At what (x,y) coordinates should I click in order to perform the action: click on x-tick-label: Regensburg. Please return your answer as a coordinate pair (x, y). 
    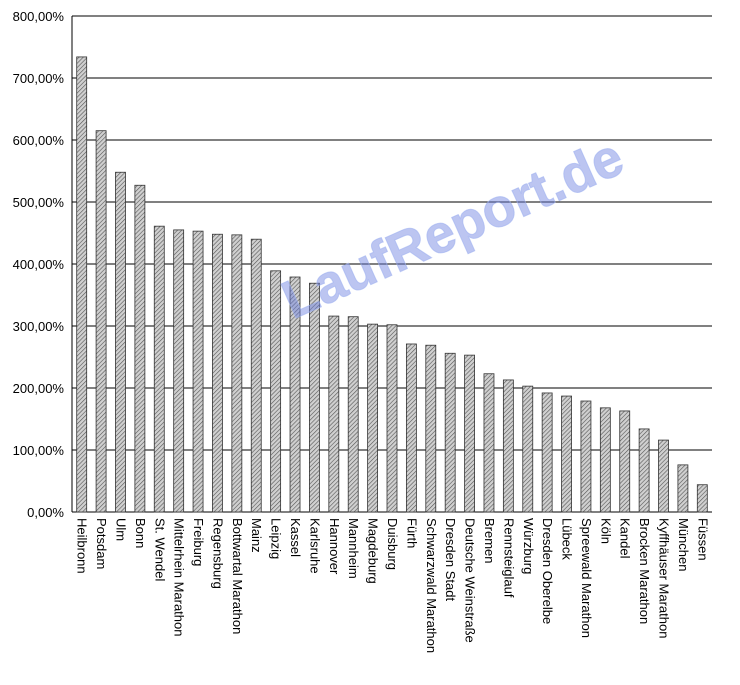
    Looking at the image, I should click on (217, 553).